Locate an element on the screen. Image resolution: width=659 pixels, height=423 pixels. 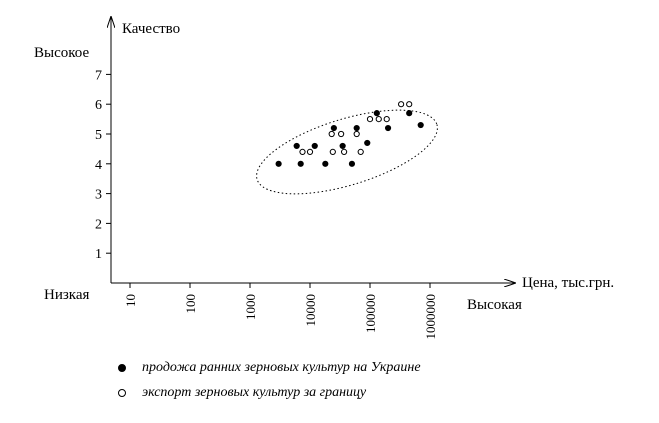
y-tick-label: 5 is located at coordinates (98, 135).